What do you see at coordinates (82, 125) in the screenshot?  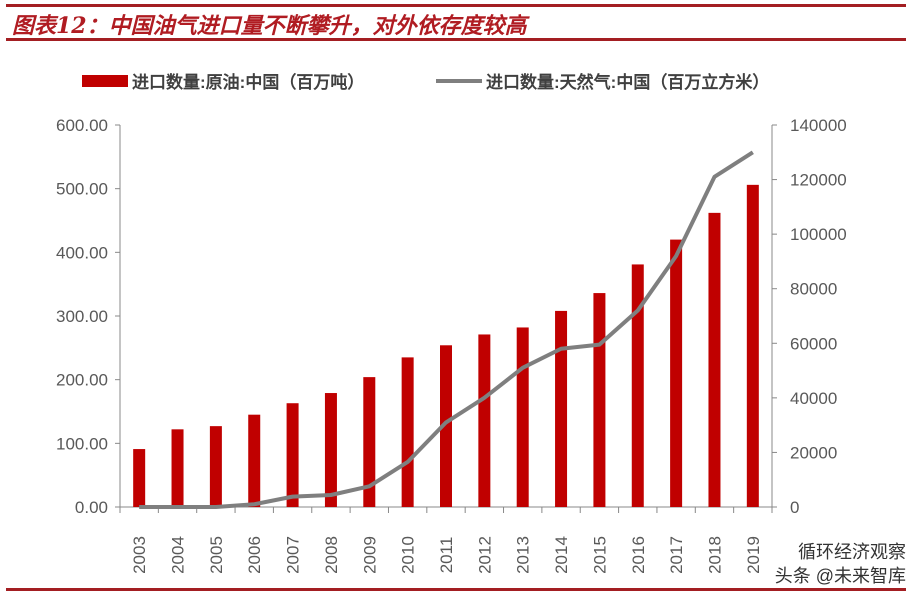 I see `left-tick-label: 600.00` at bounding box center [82, 125].